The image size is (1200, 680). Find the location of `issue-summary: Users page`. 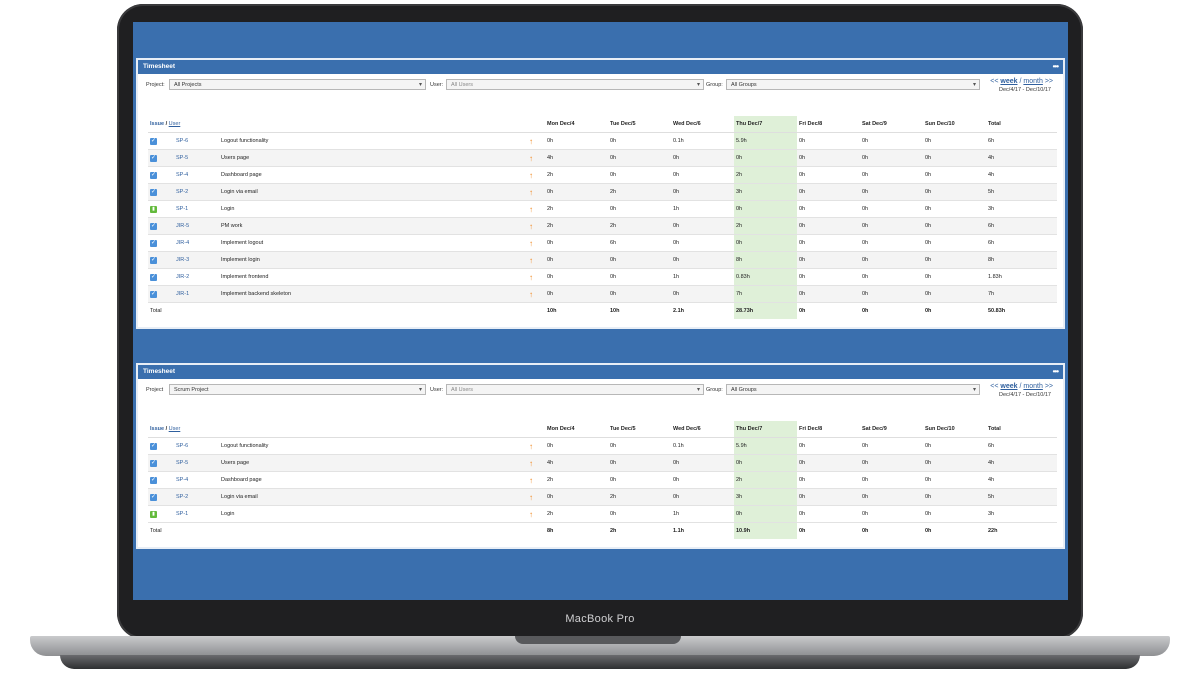

issue-summary: Users page is located at coordinates (373, 158).